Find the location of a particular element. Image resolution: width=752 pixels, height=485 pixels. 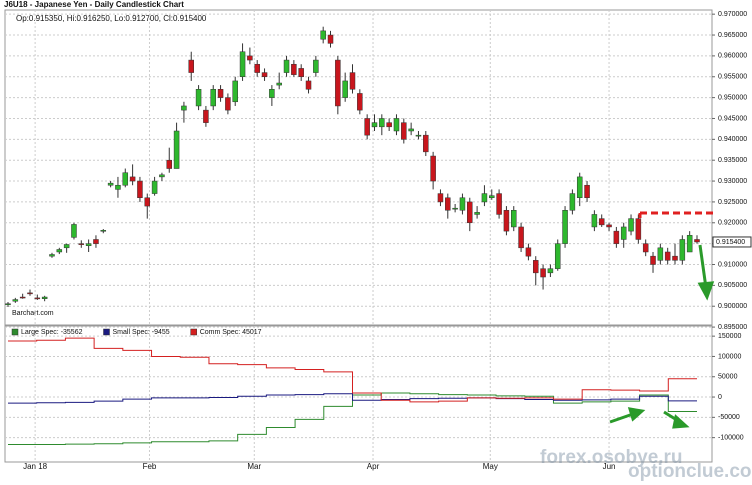

arrows is located at coordinates (662, 336).